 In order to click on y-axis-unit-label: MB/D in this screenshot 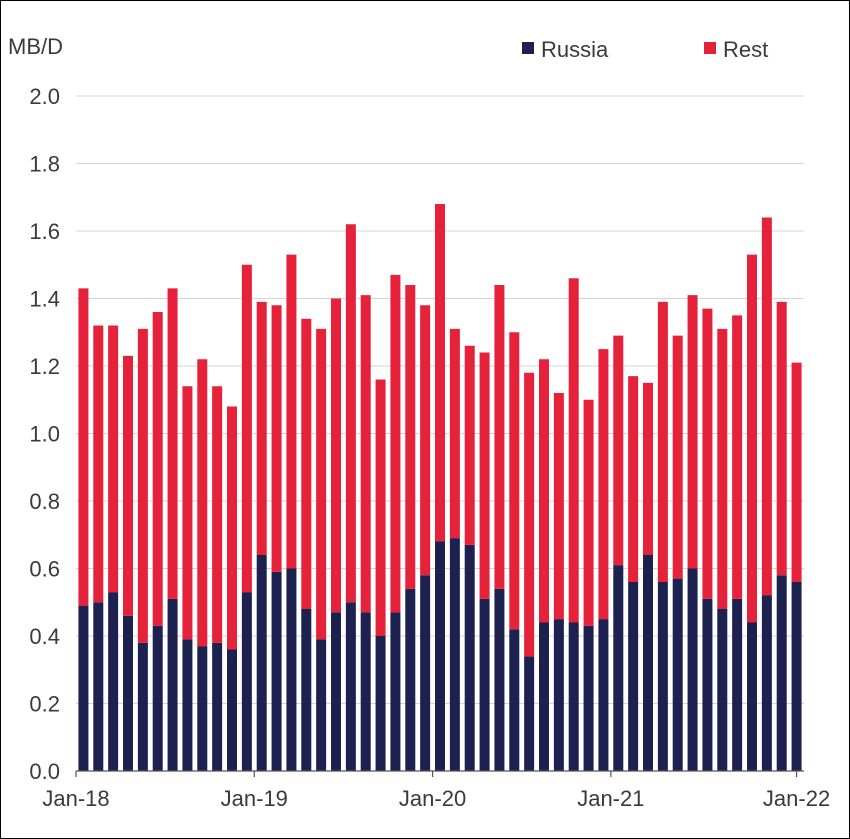, I will do `click(35, 46)`.